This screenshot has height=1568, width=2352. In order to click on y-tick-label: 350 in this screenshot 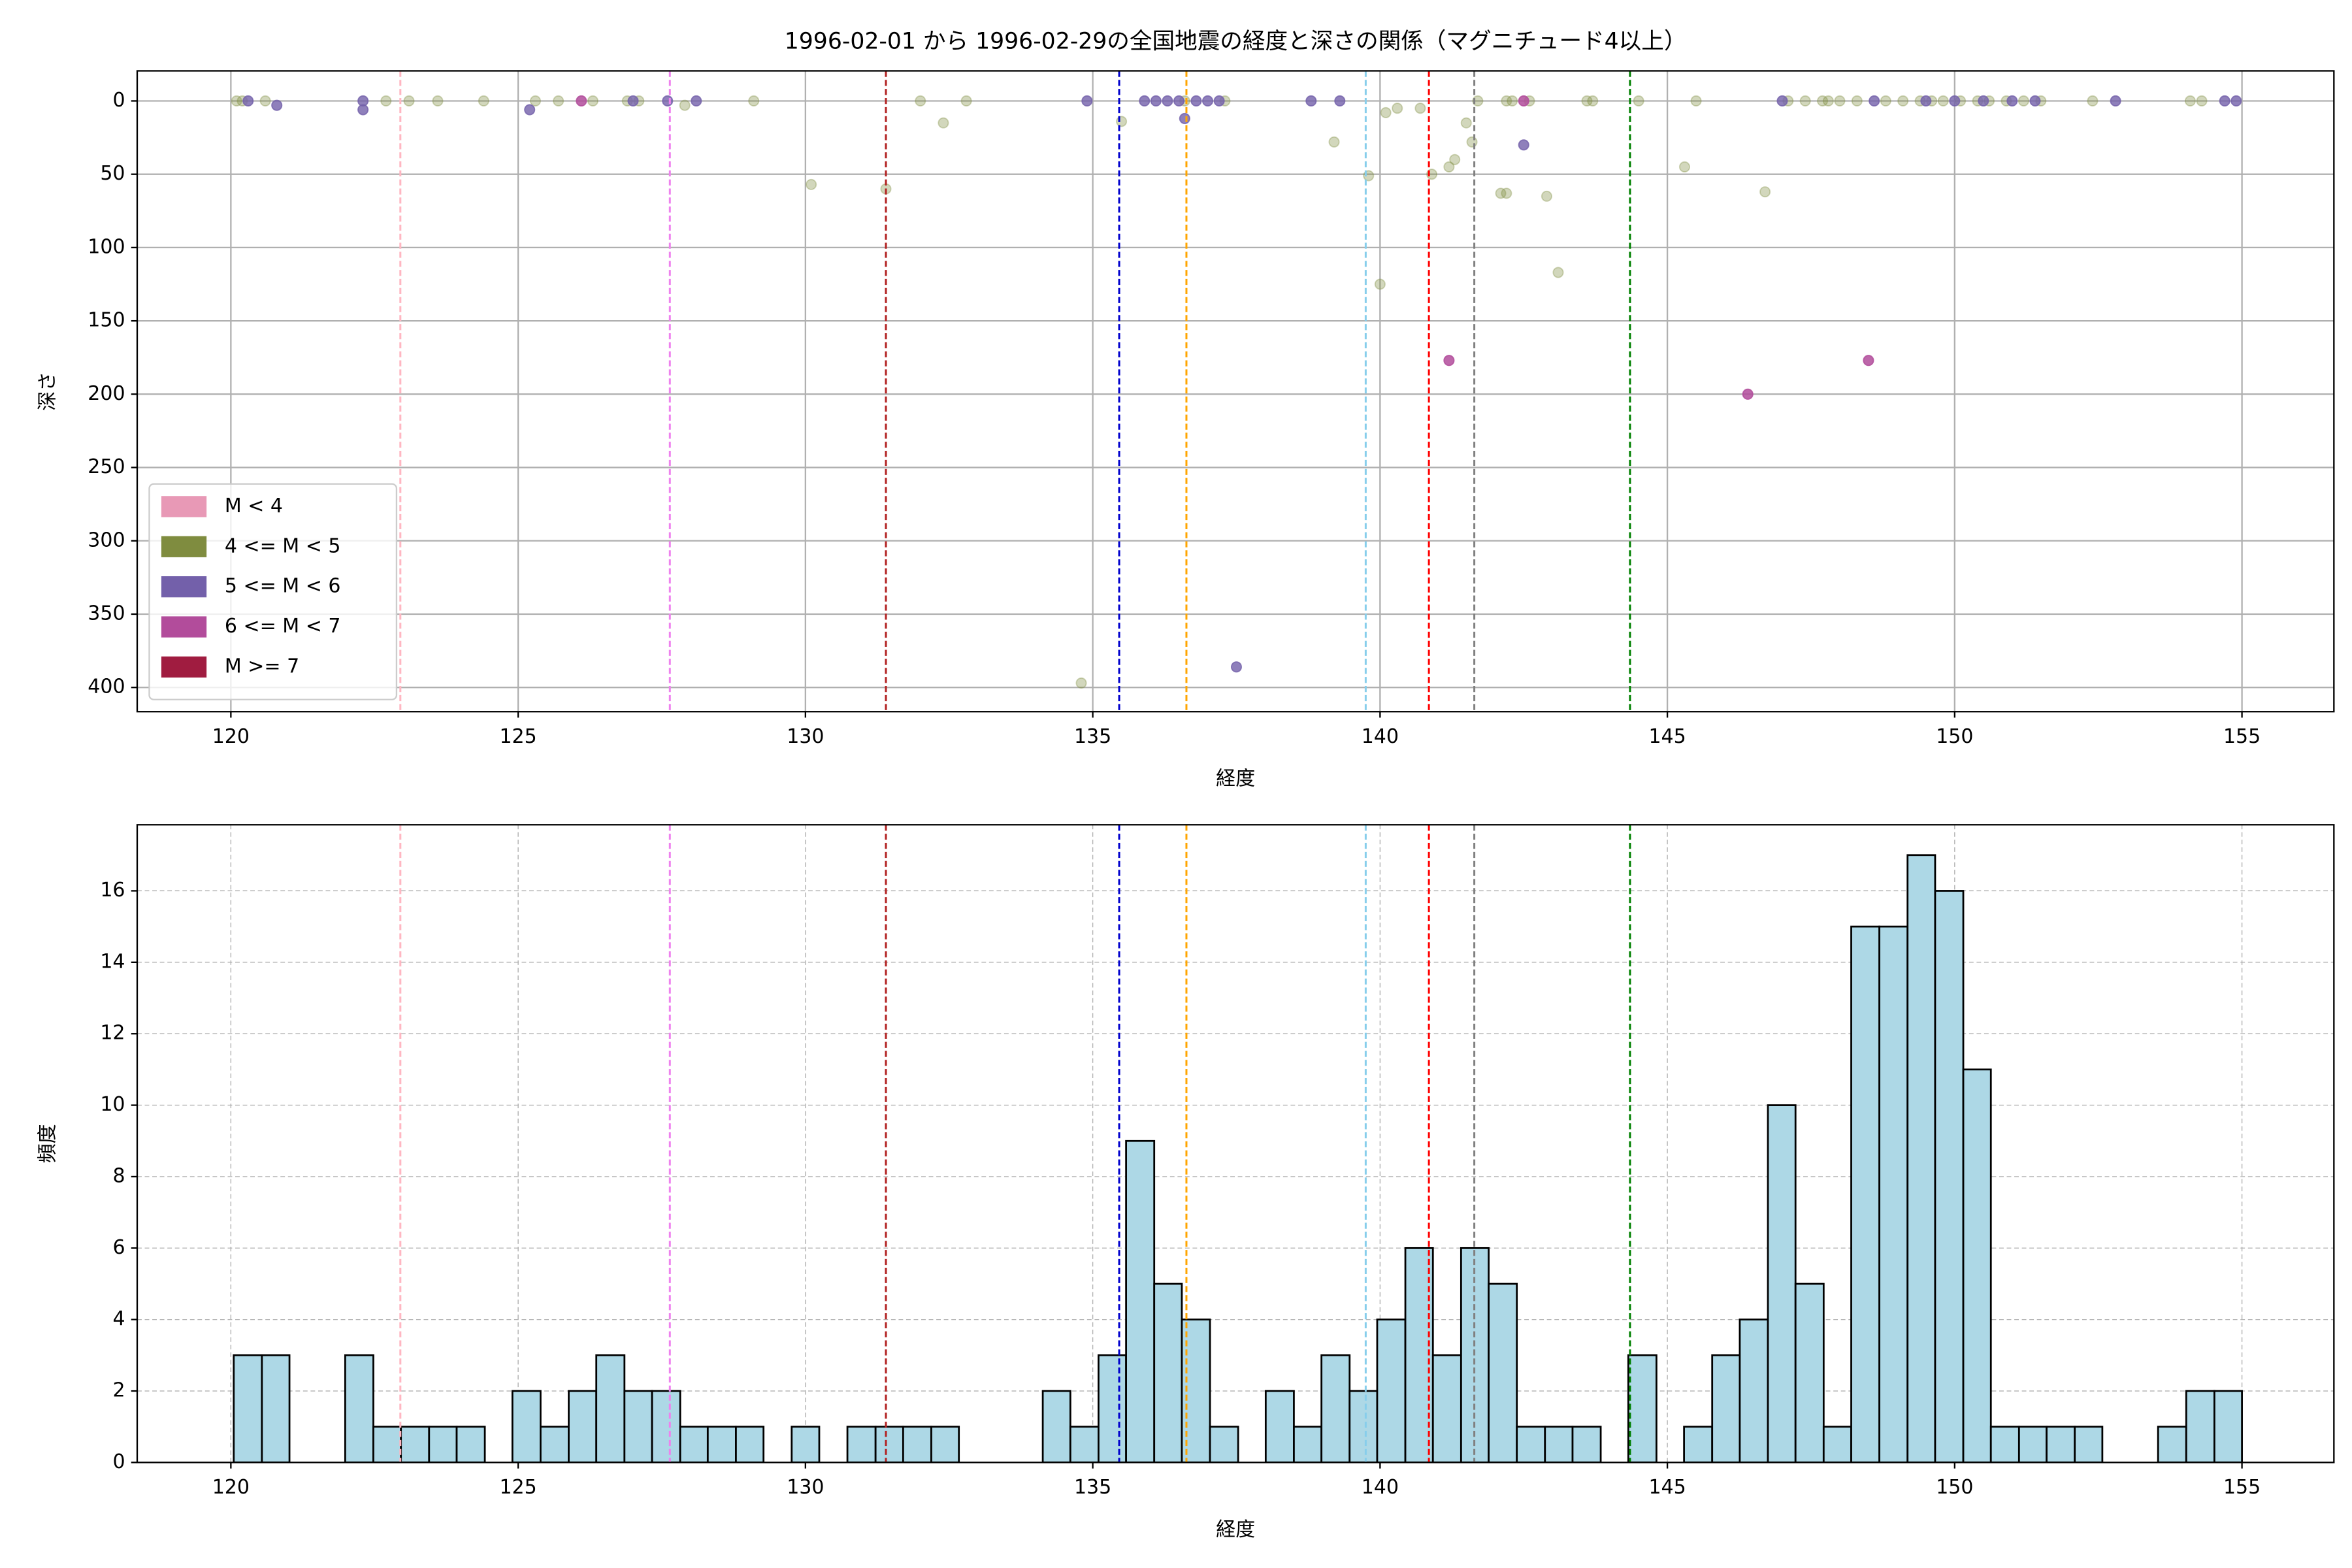, I will do `click(106, 613)`.